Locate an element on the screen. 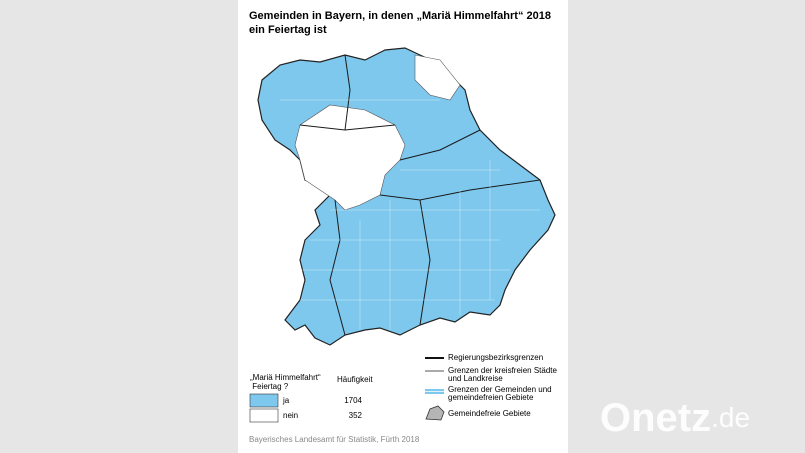 The image size is (805, 453). boundary-label: Regierungsbezirksgrenzen is located at coordinates (495, 357).